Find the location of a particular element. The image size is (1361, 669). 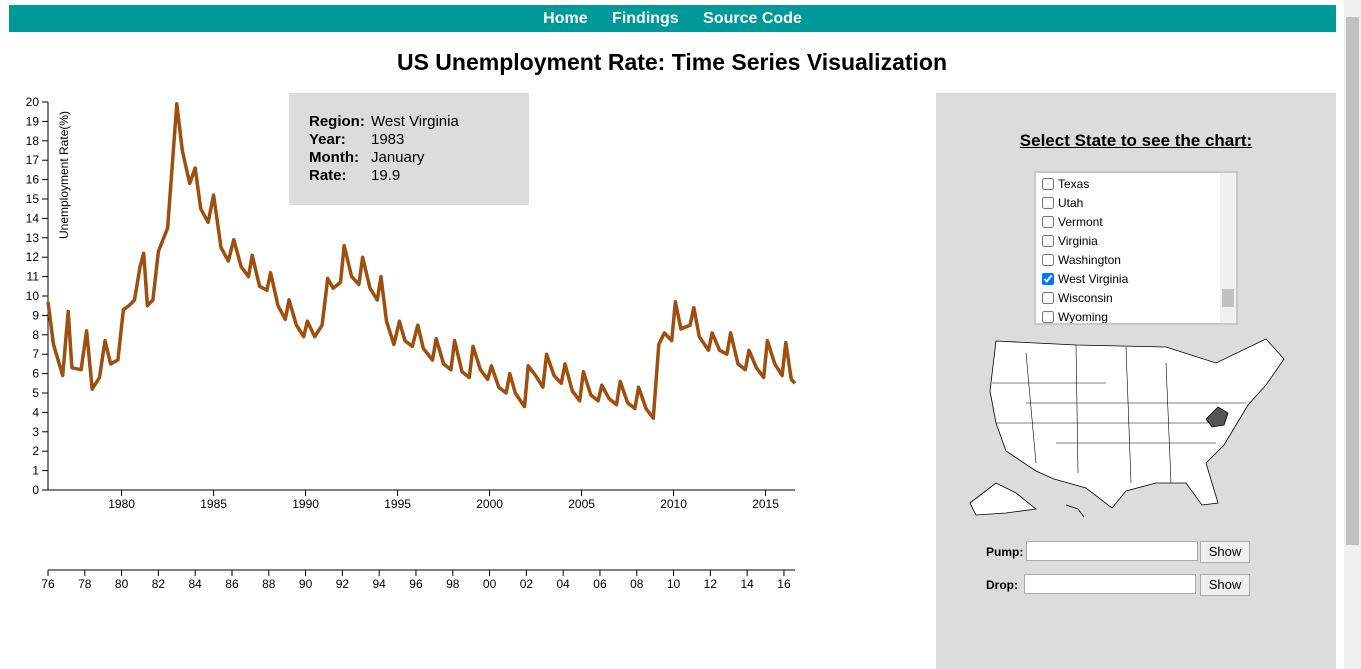

y-tick-label: 0 is located at coordinates (35, 490).